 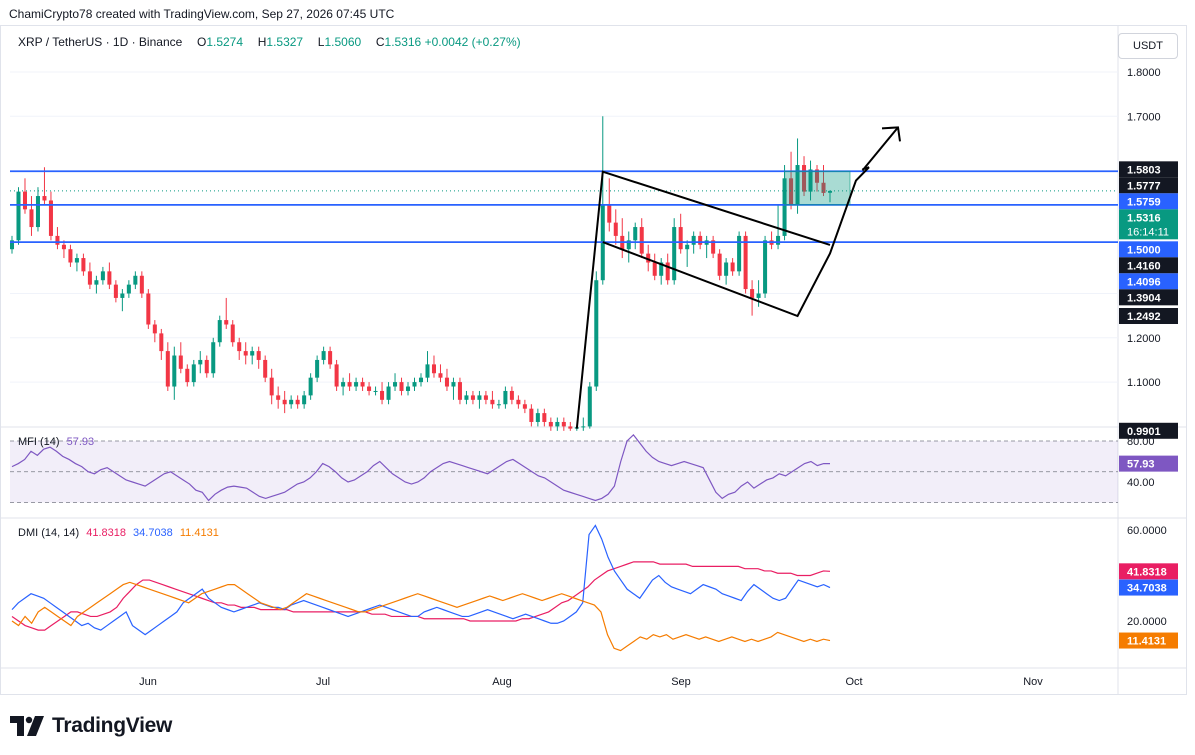 What do you see at coordinates (80, 442) in the screenshot?
I see `mfi-value: 57.93` at bounding box center [80, 442].